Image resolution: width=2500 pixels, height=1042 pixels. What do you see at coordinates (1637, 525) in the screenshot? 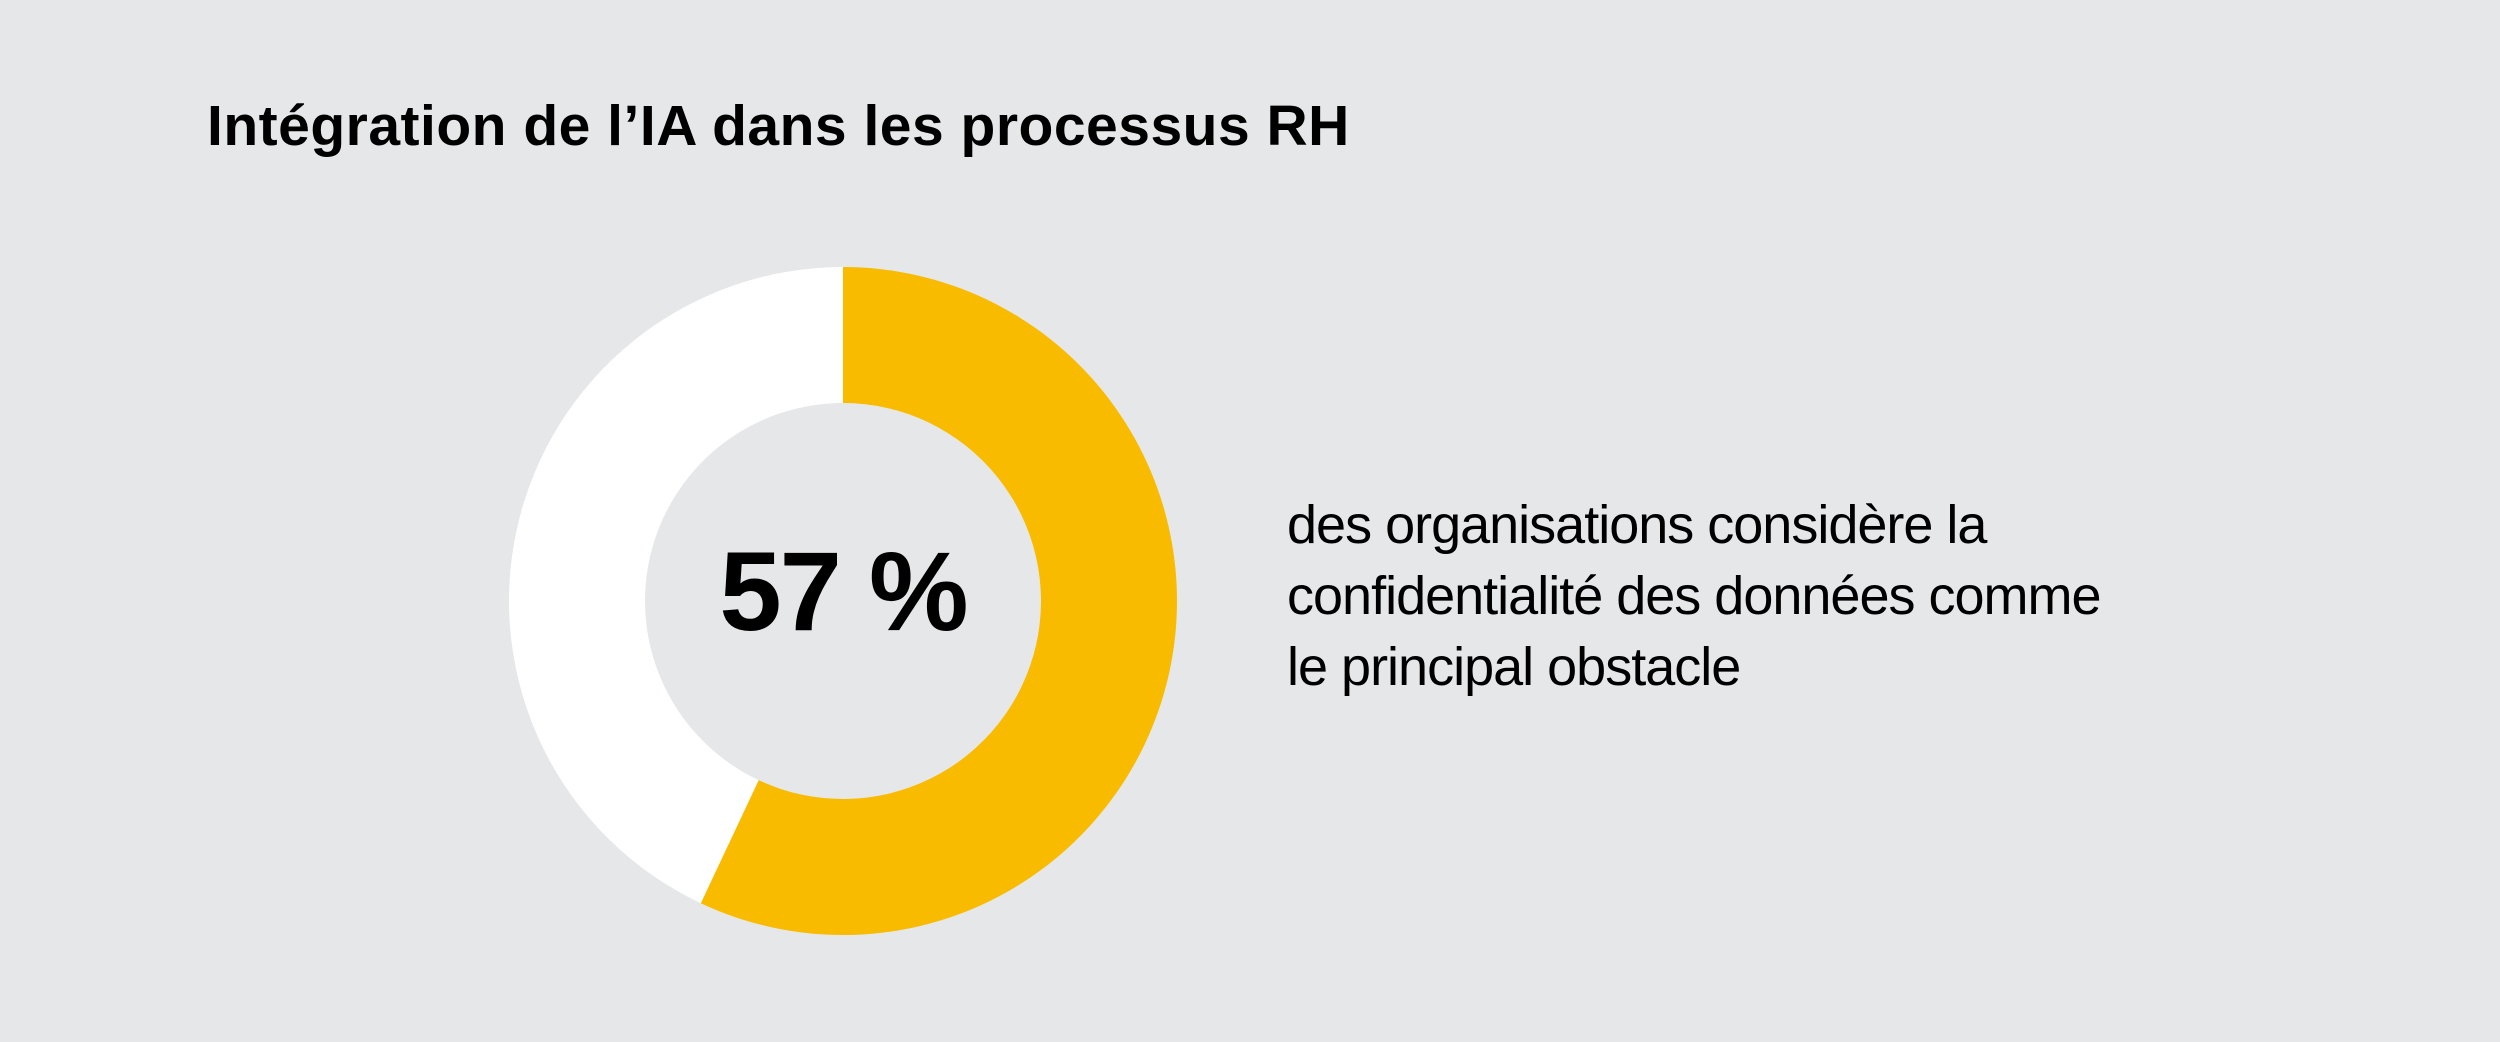
I see `description-line: des organisations considère la` at bounding box center [1637, 525].